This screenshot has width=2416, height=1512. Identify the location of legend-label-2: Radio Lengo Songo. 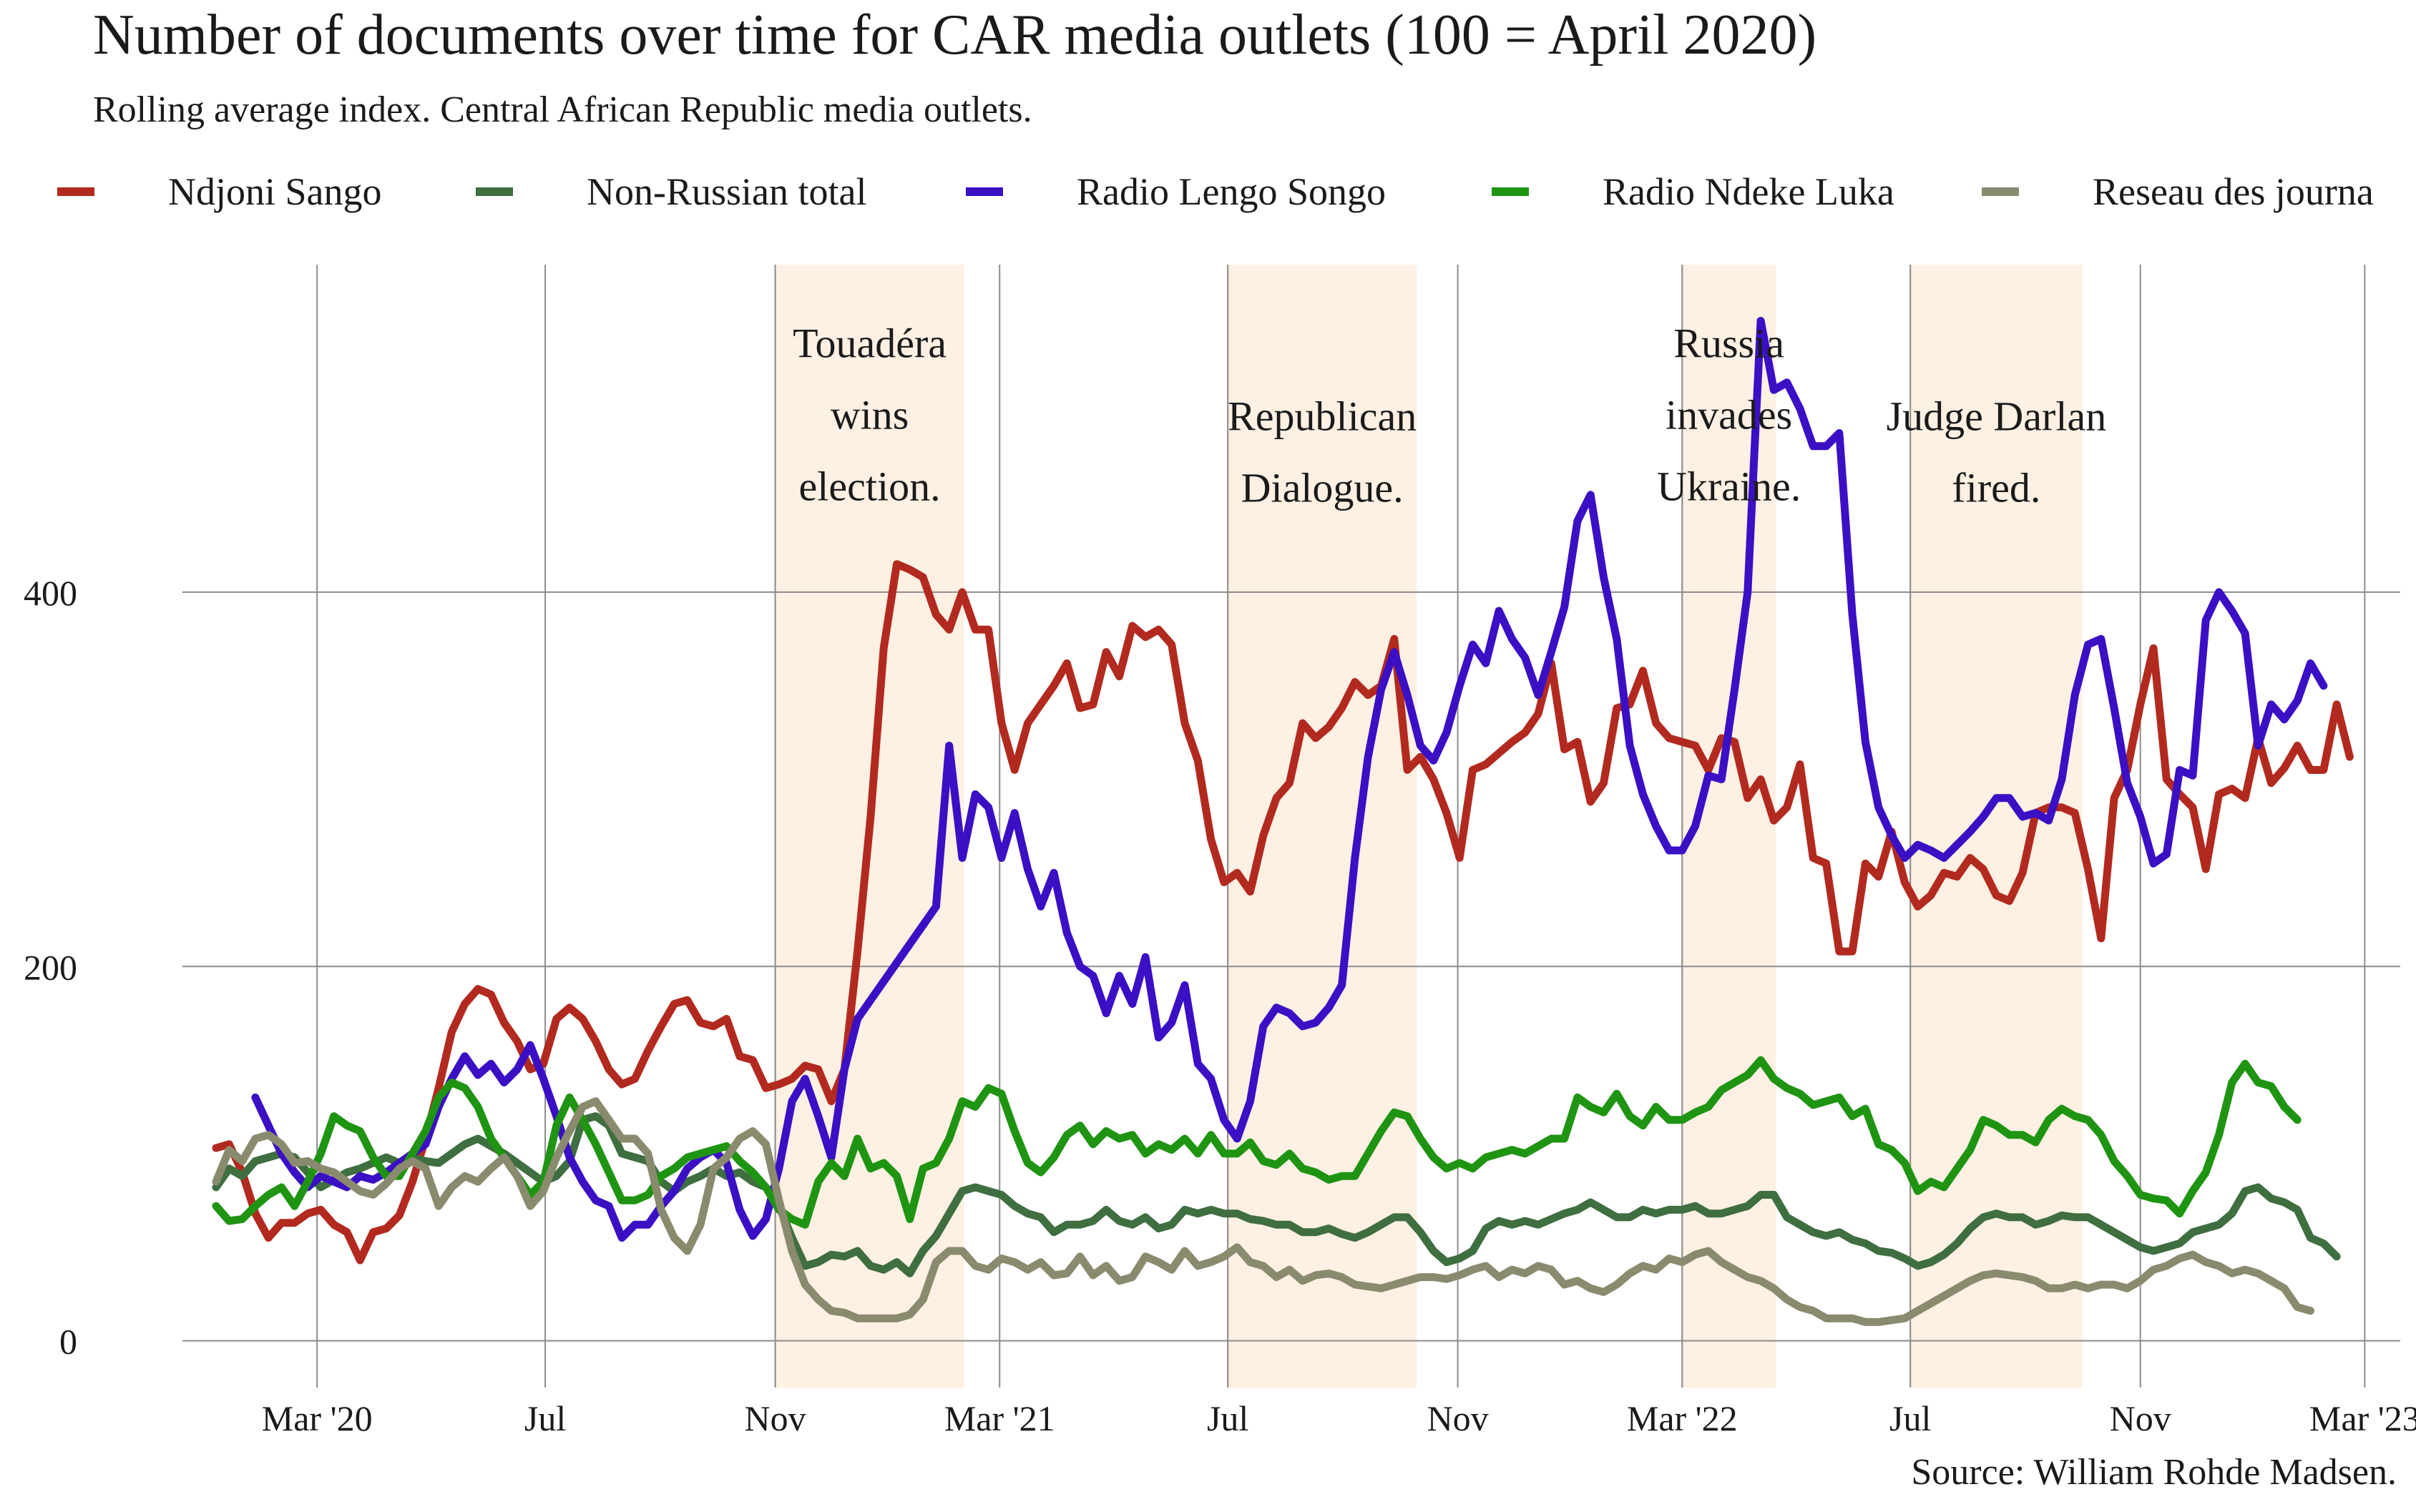
(1231, 191).